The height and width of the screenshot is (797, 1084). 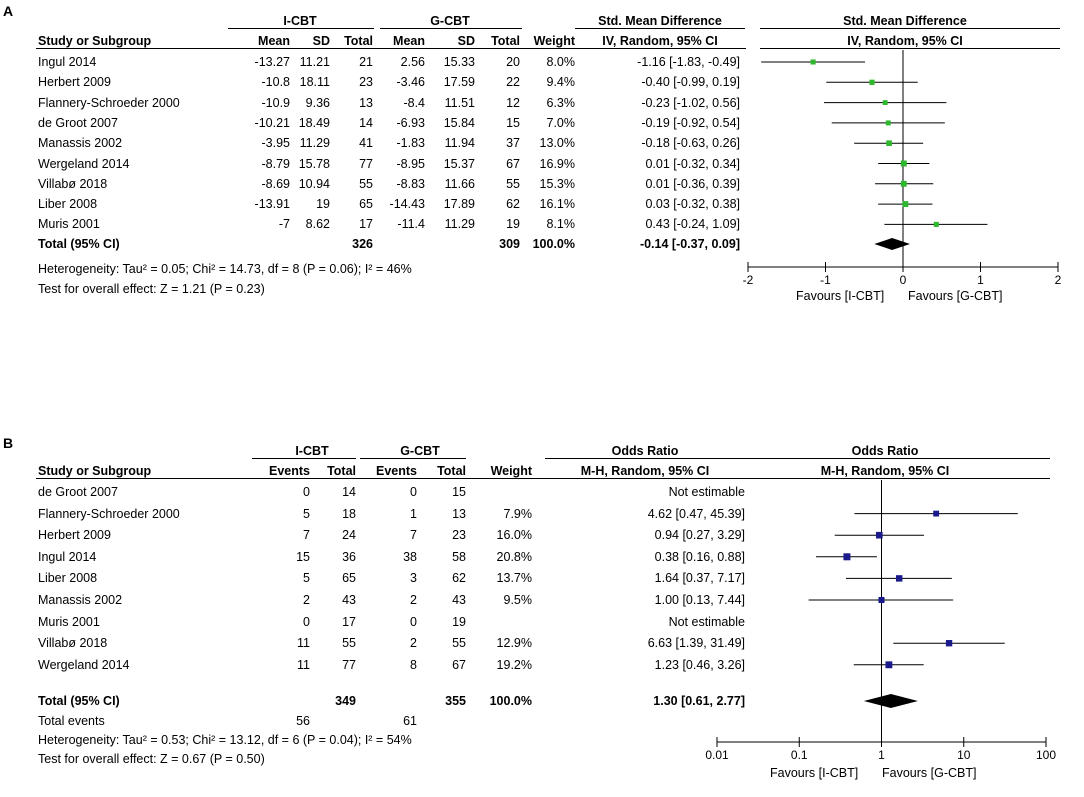 I want to click on row-study: Manassis 2002, so click(x=80, y=143).